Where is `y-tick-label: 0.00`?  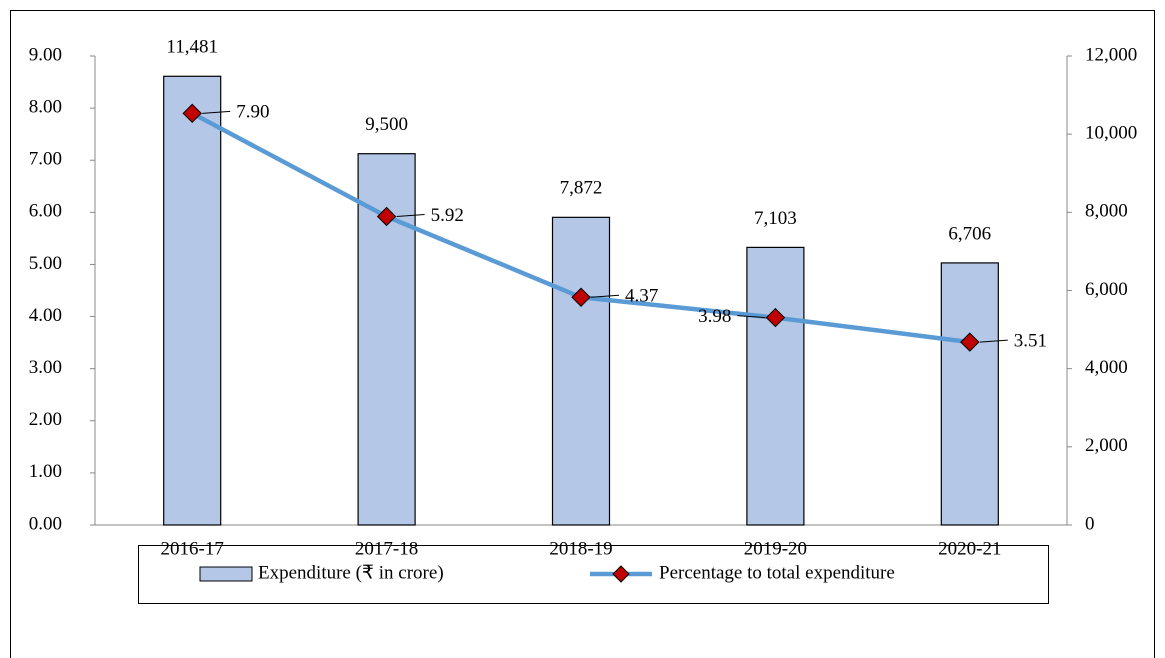
y-tick-label: 0.00 is located at coordinates (45, 523).